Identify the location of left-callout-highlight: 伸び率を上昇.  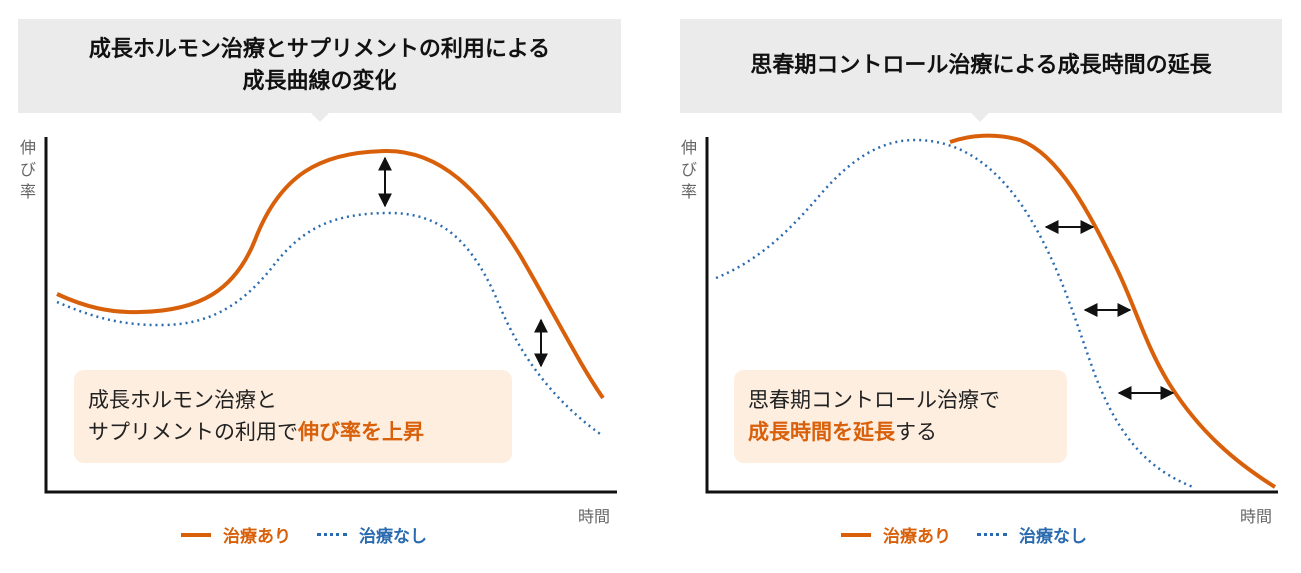
(361, 432).